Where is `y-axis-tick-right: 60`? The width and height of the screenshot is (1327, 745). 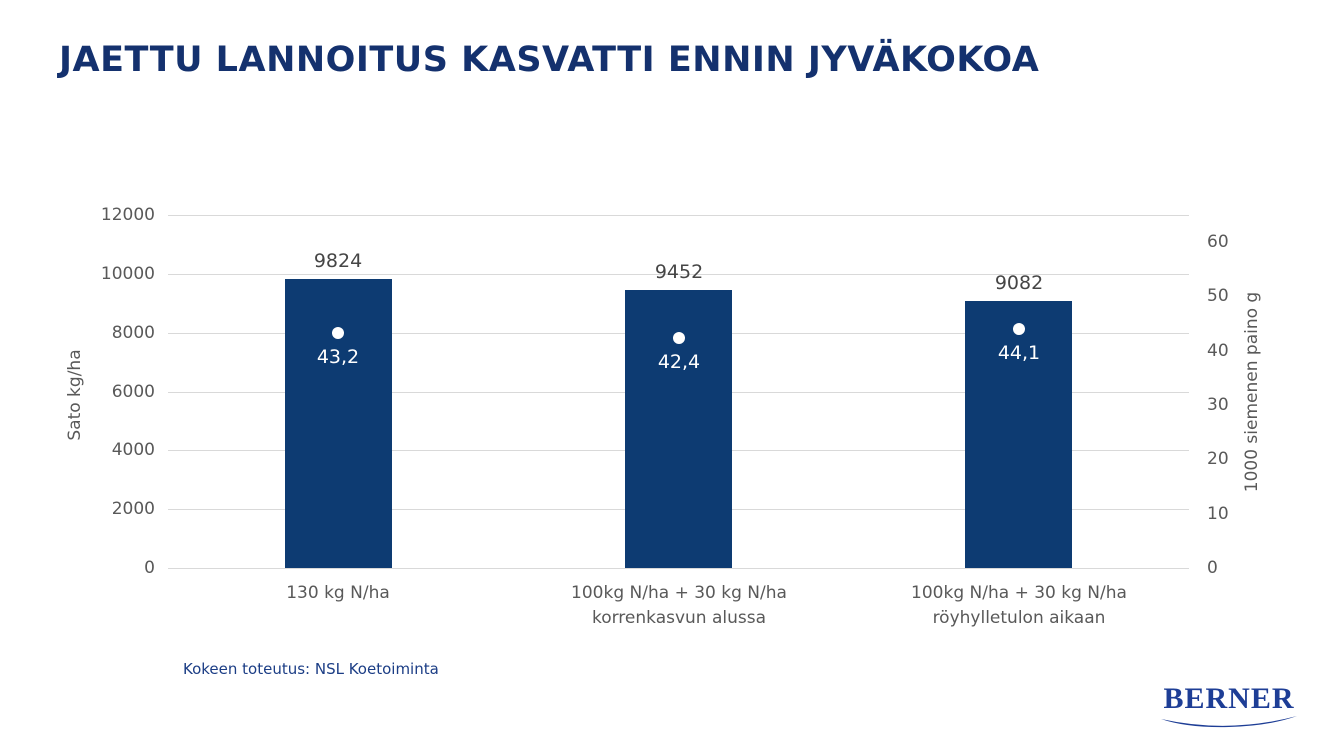
y-axis-tick-right: 60 is located at coordinates (1218, 242).